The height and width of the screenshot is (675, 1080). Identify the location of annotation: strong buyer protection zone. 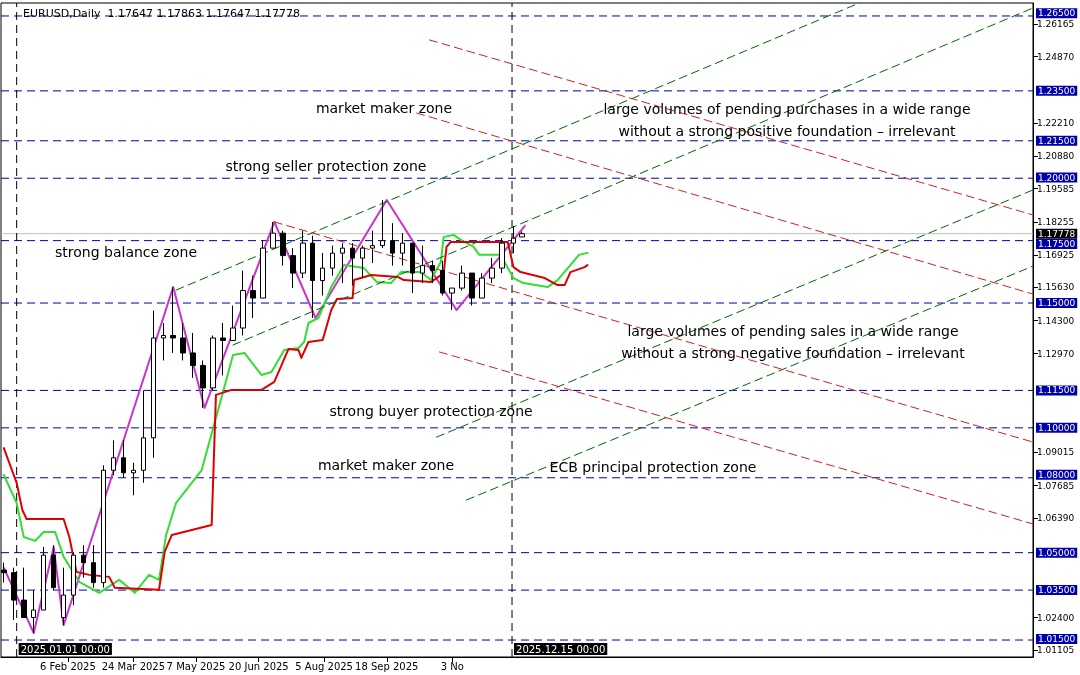
(431, 411).